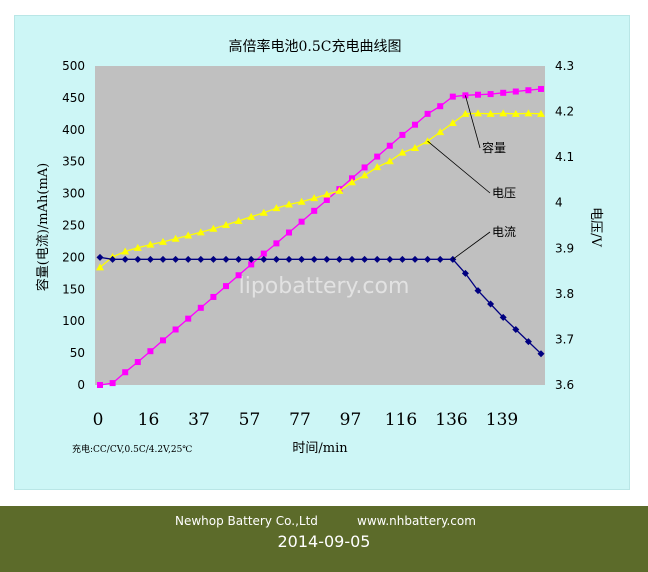 This screenshot has height=572, width=648. What do you see at coordinates (564, 112) in the screenshot?
I see `y-right-tick-label: 4.2` at bounding box center [564, 112].